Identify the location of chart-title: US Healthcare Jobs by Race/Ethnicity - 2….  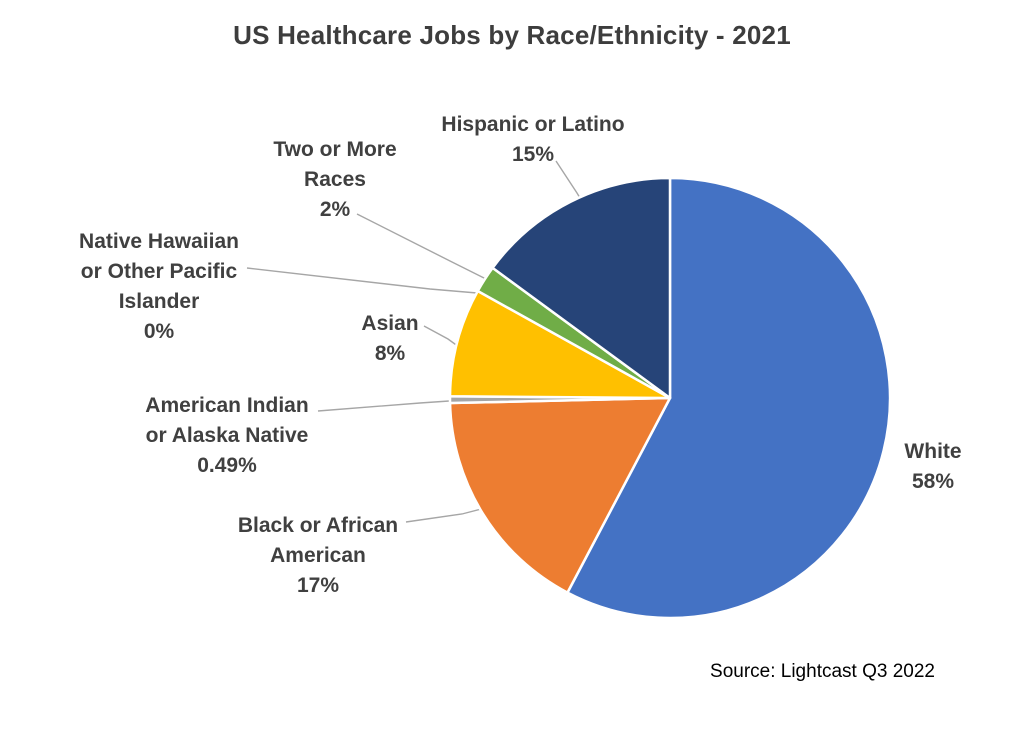
(512, 35).